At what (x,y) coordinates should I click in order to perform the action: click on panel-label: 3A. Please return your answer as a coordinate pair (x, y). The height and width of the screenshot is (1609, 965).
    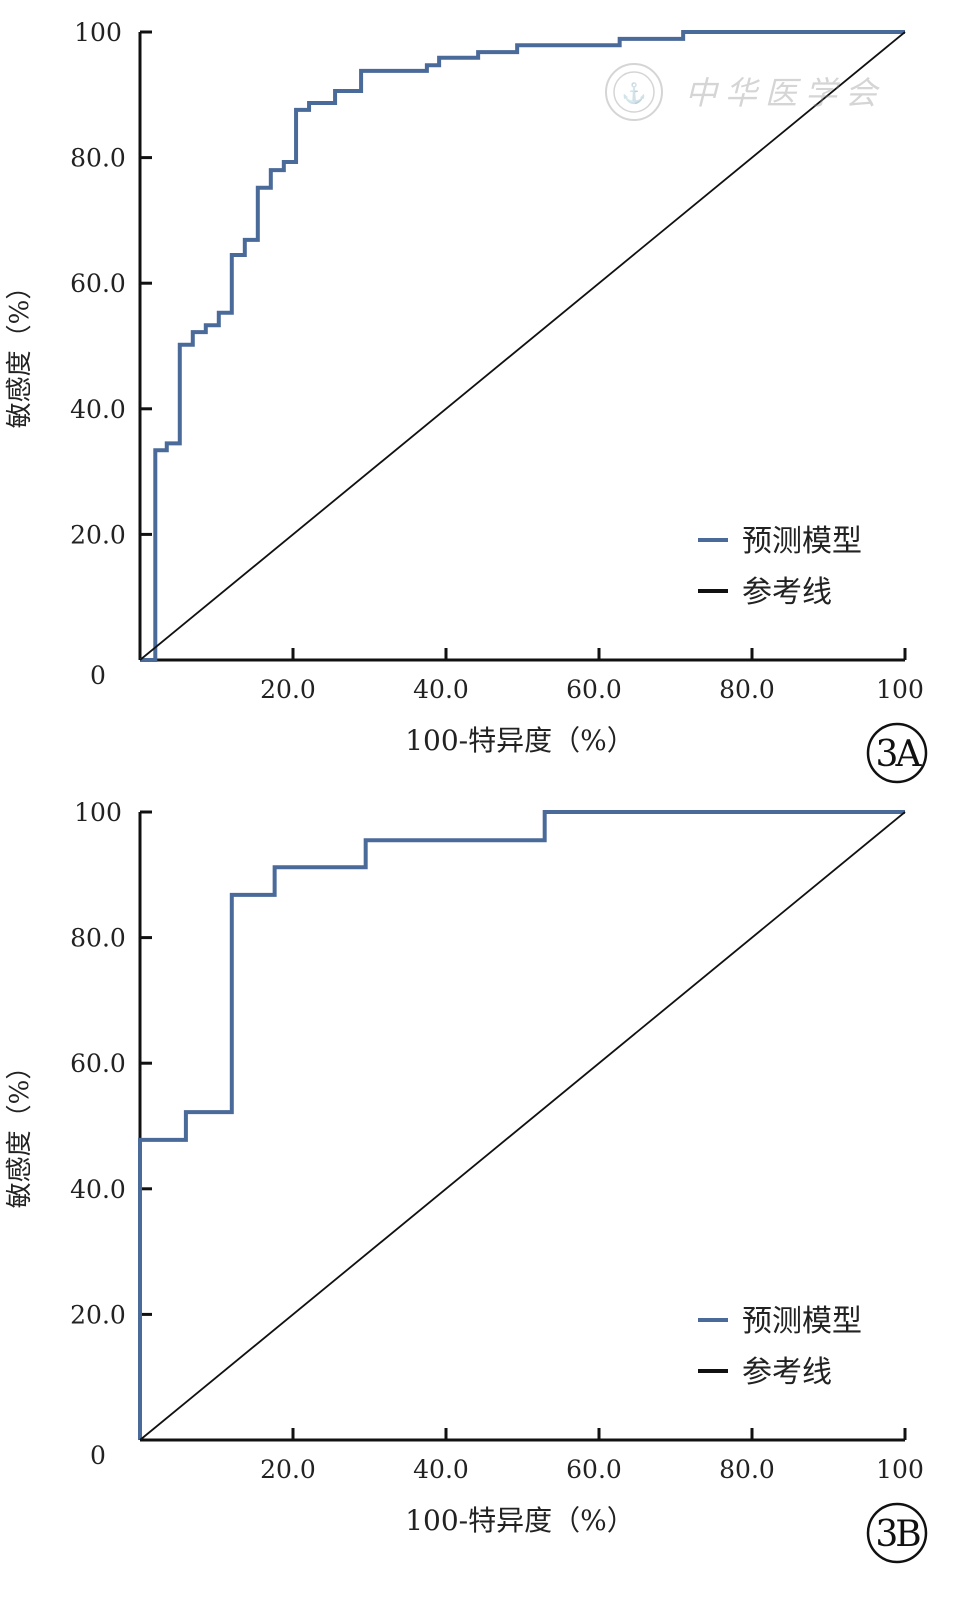
    Looking at the image, I should click on (899, 754).